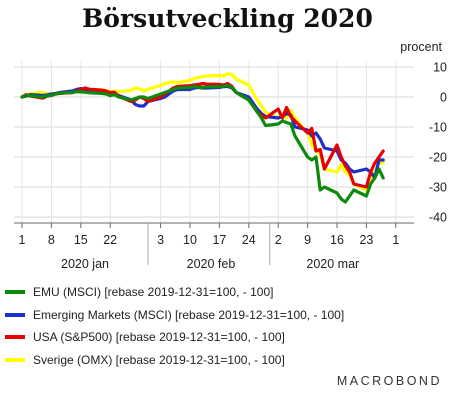 This screenshot has width=455, height=400. Describe the element at coordinates (332, 264) in the screenshot. I see `x-month-label: 2020 mar` at that location.